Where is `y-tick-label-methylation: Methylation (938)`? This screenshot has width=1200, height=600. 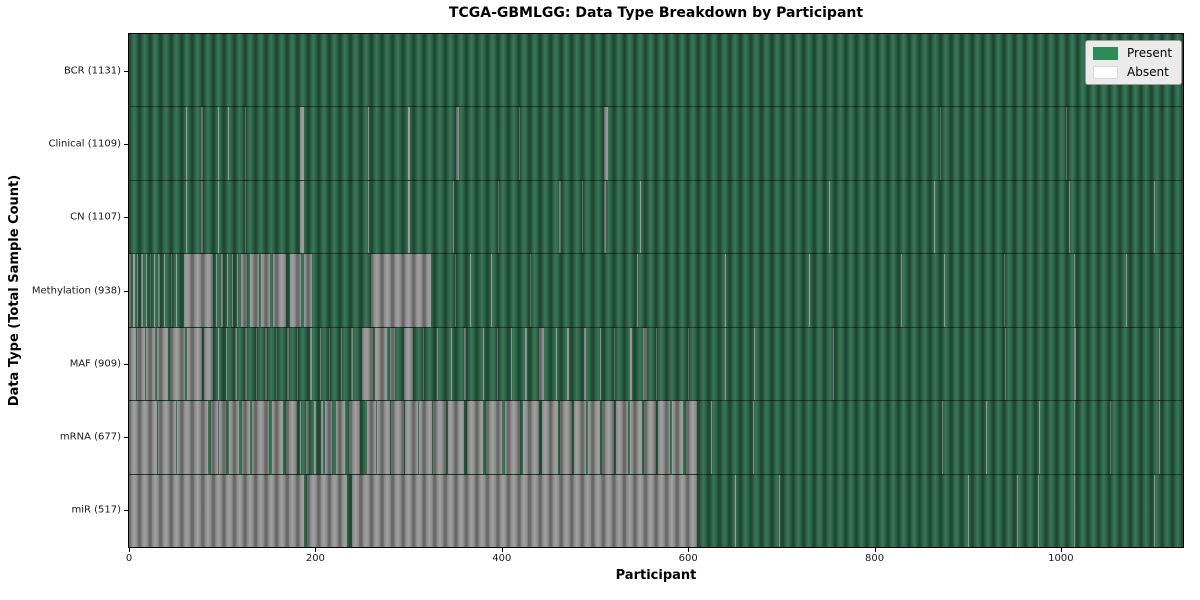
y-tick-label-methylation: Methylation (938) is located at coordinates (76, 290).